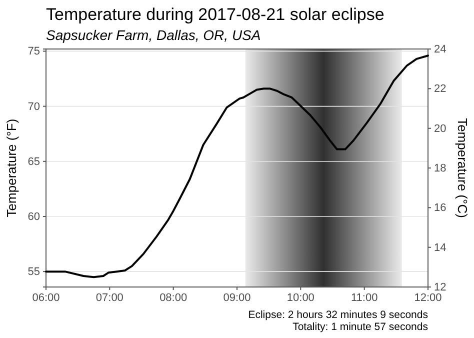 The height and width of the screenshot is (338, 474). What do you see at coordinates (440, 168) in the screenshot?
I see `y2-tick-label: 18` at bounding box center [440, 168].